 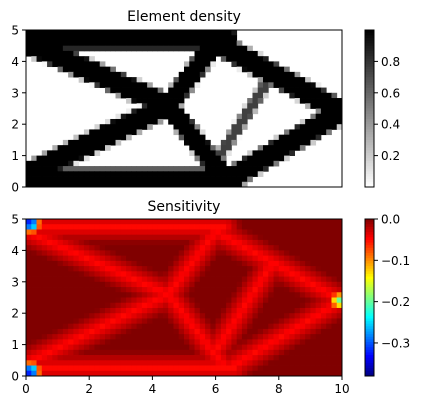 I want to click on x-tick-label: 8, so click(x=279, y=389).